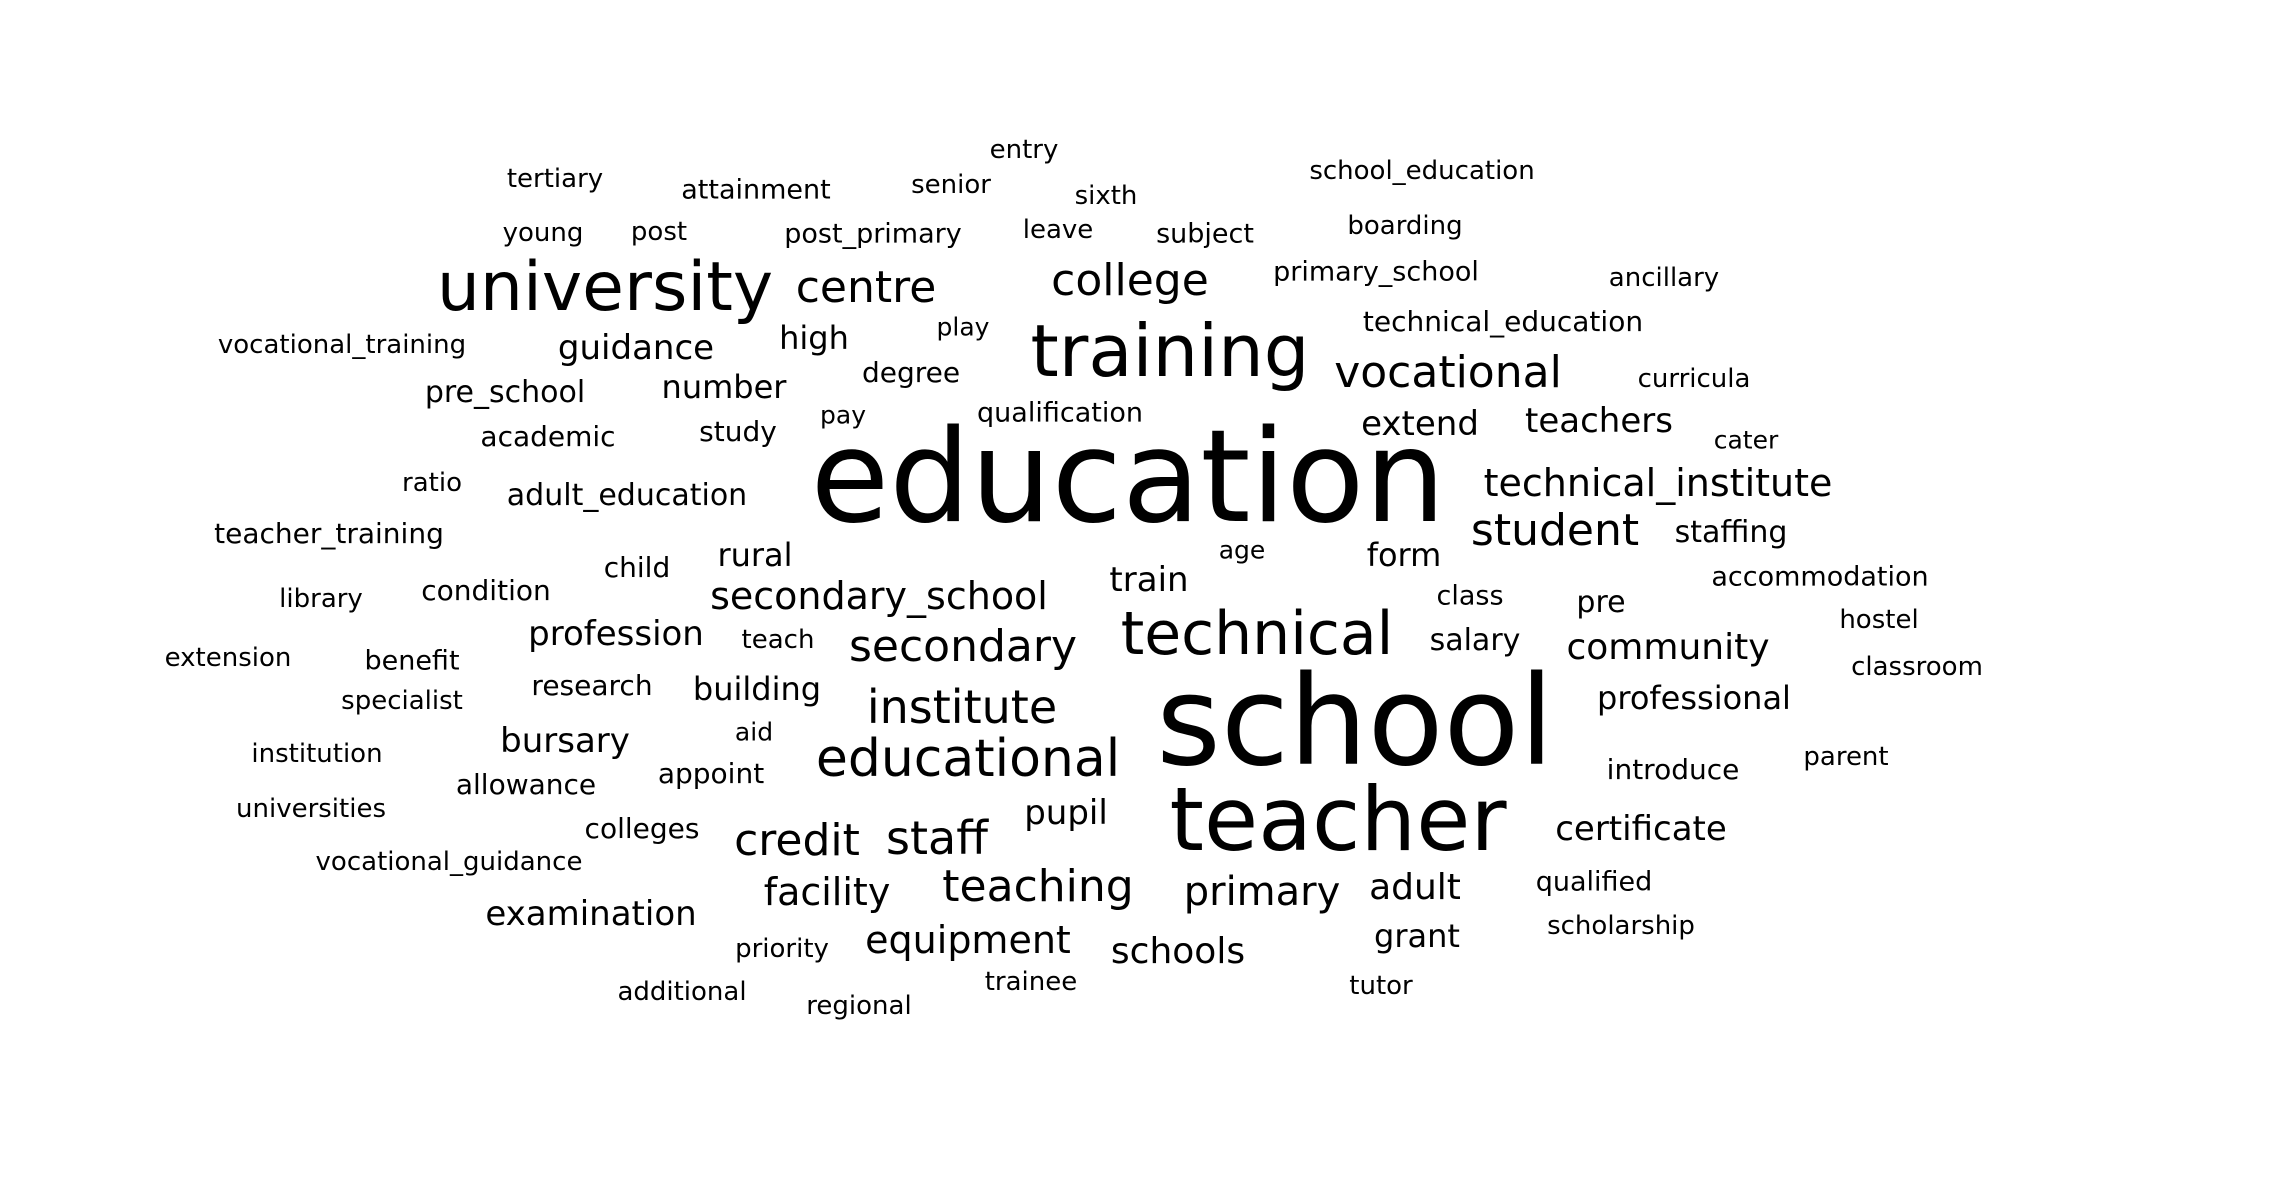 The height and width of the screenshot is (1200, 2276). Describe the element at coordinates (866, 287) in the screenshot. I see `word: centre` at that location.